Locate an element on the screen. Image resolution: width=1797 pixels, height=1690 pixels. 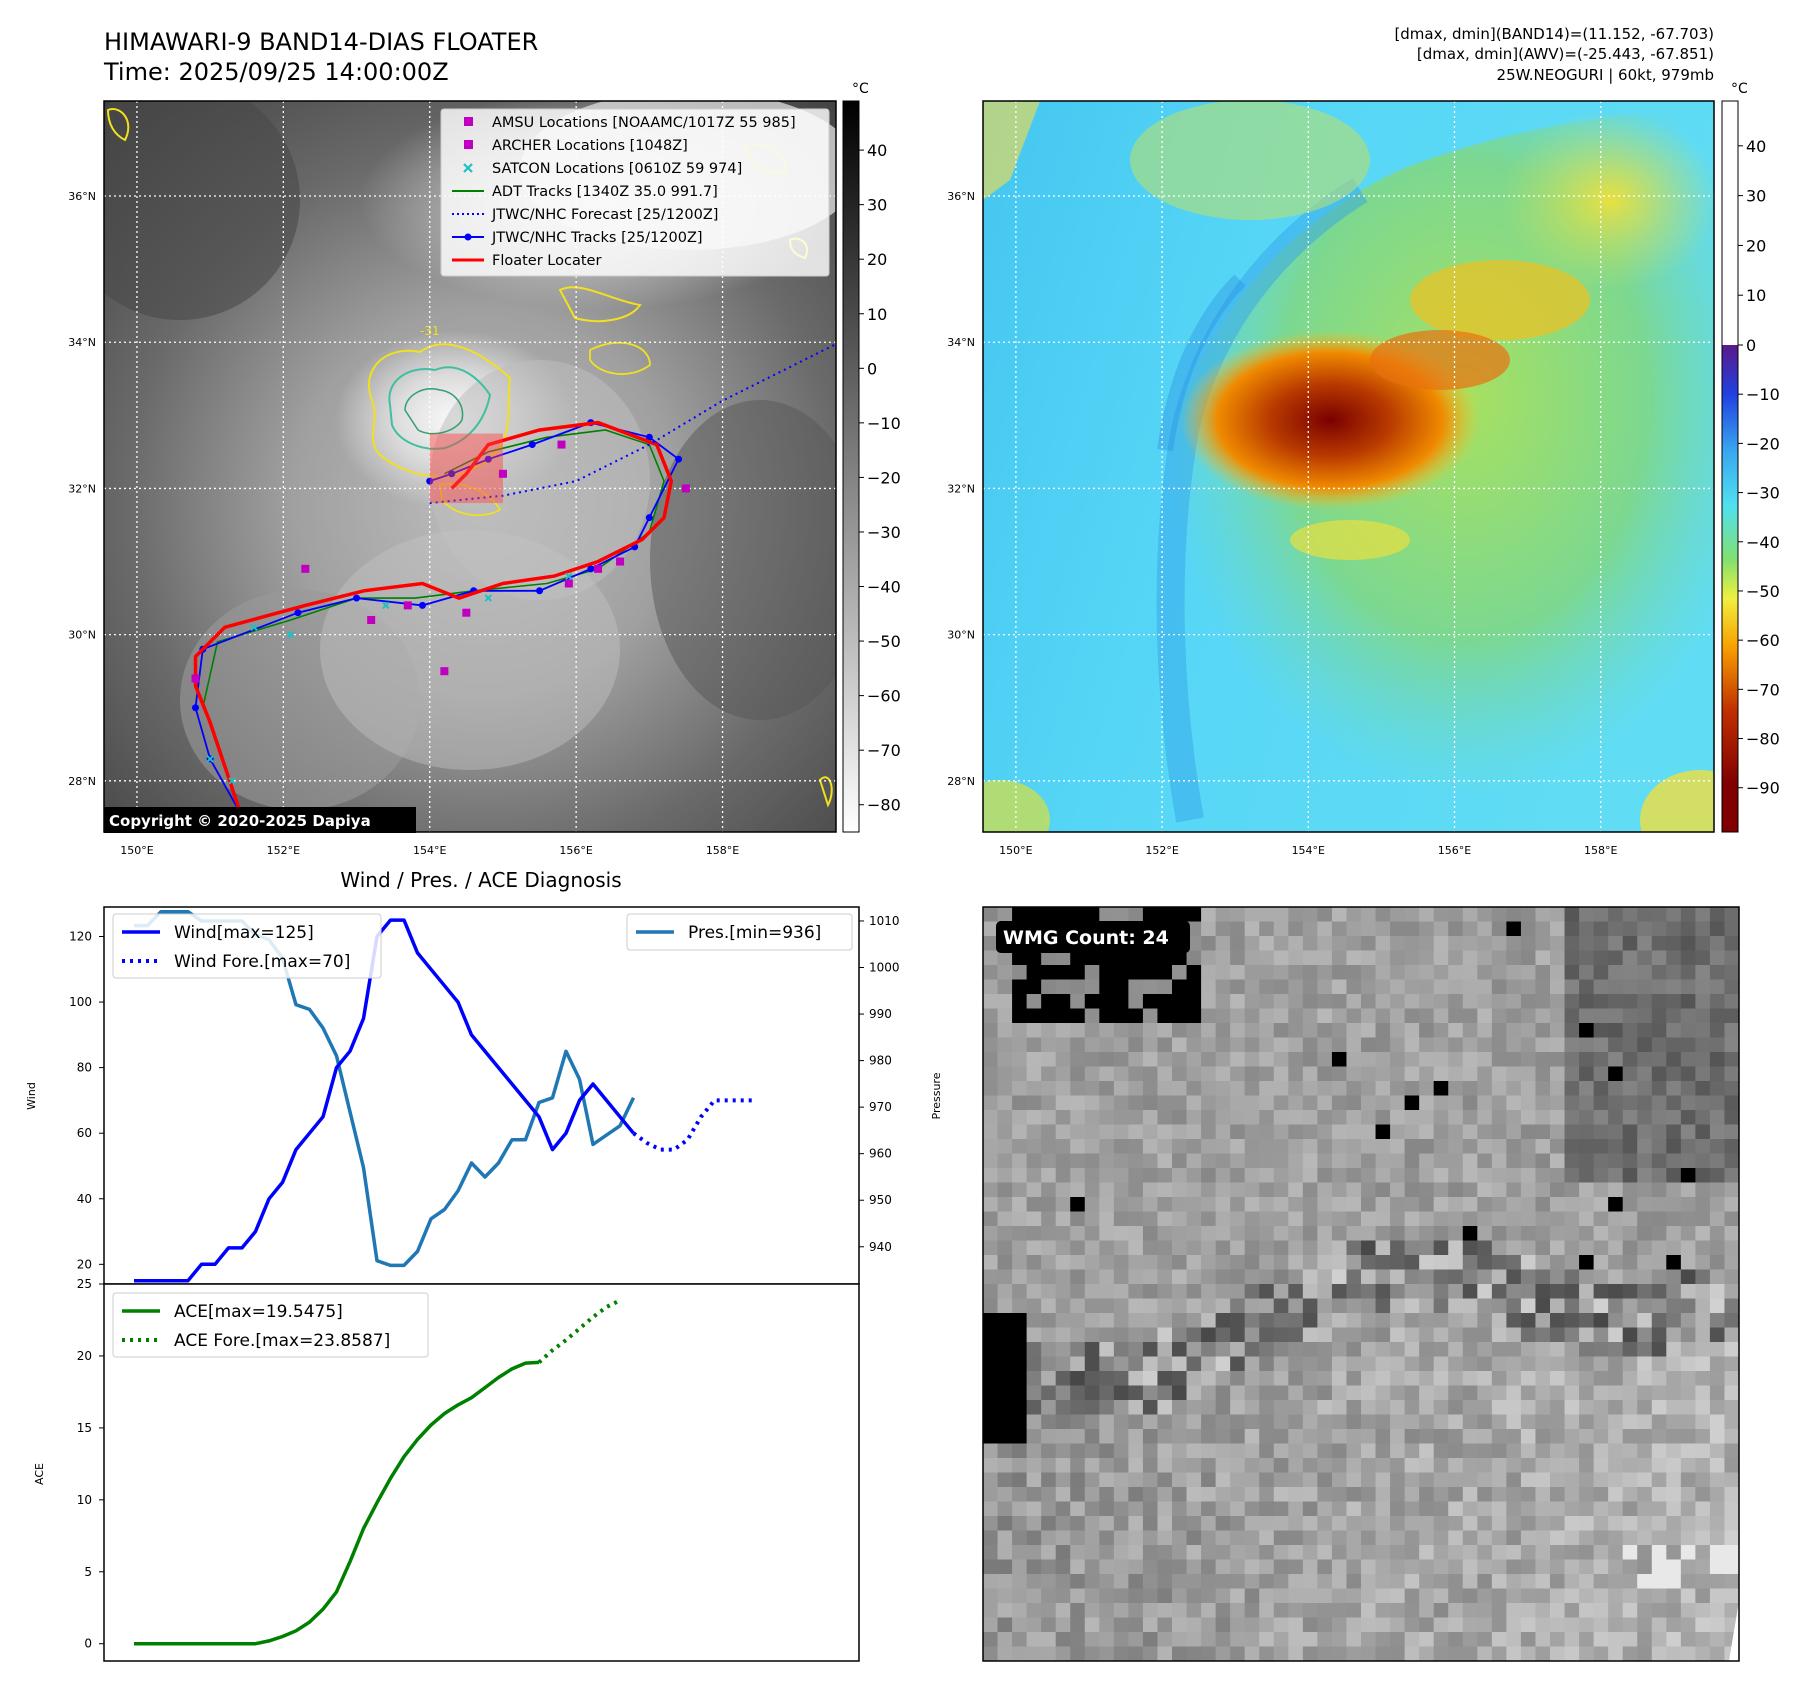
jtwc-track-point is located at coordinates (532, 445).